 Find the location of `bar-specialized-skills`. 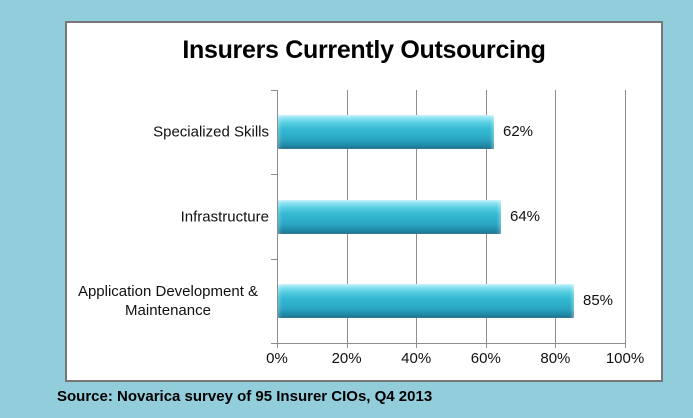

bar-specialized-skills is located at coordinates (386, 132).